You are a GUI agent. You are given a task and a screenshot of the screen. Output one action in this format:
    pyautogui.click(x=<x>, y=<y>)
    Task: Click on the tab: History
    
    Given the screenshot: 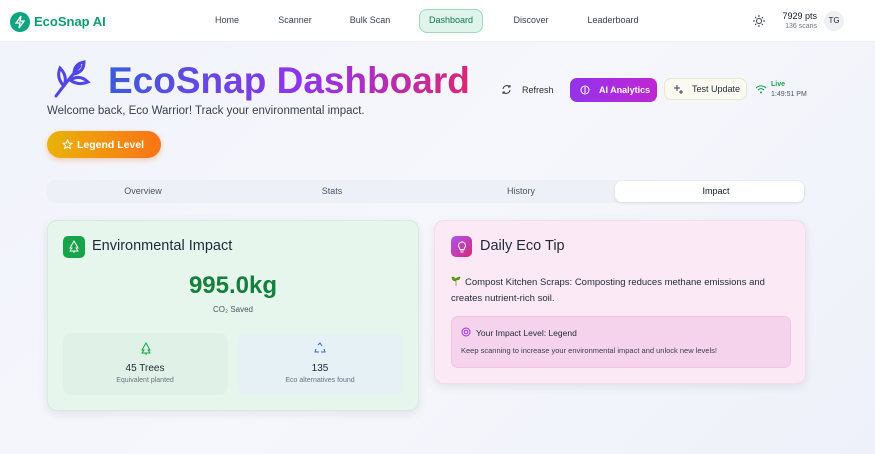 What is the action you would take?
    pyautogui.click(x=521, y=191)
    